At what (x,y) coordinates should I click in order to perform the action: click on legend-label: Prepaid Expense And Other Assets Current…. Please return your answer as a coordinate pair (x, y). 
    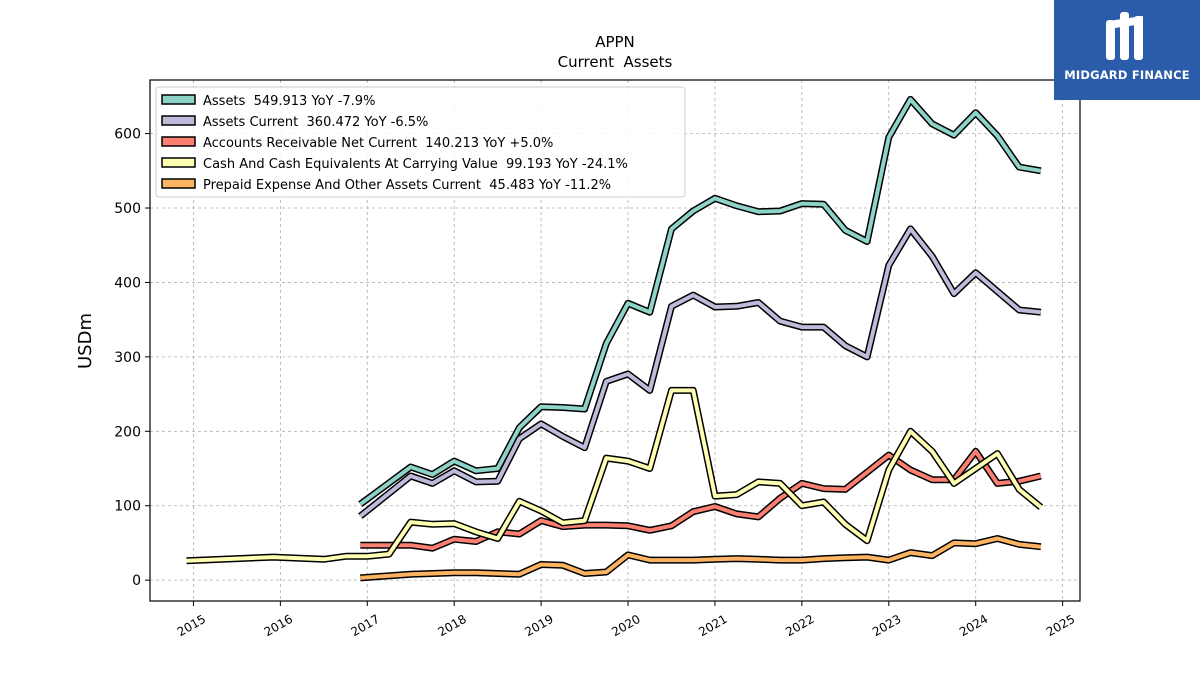
    Looking at the image, I should click on (407, 185).